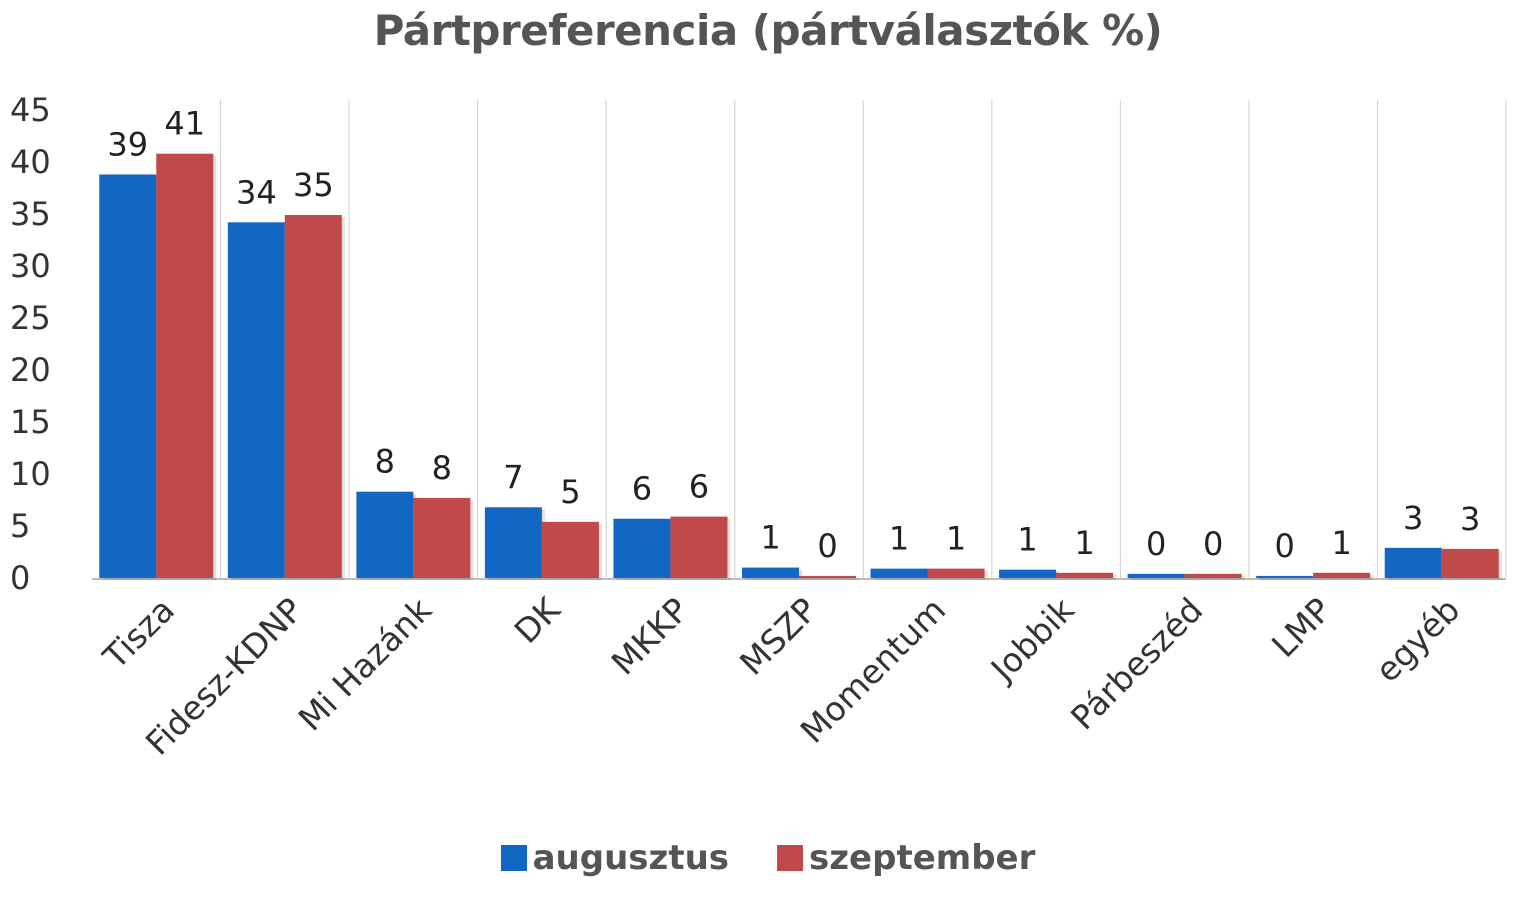 The image size is (1536, 908). Describe the element at coordinates (778, 636) in the screenshot. I see `x-tick-label: MSZP` at that location.